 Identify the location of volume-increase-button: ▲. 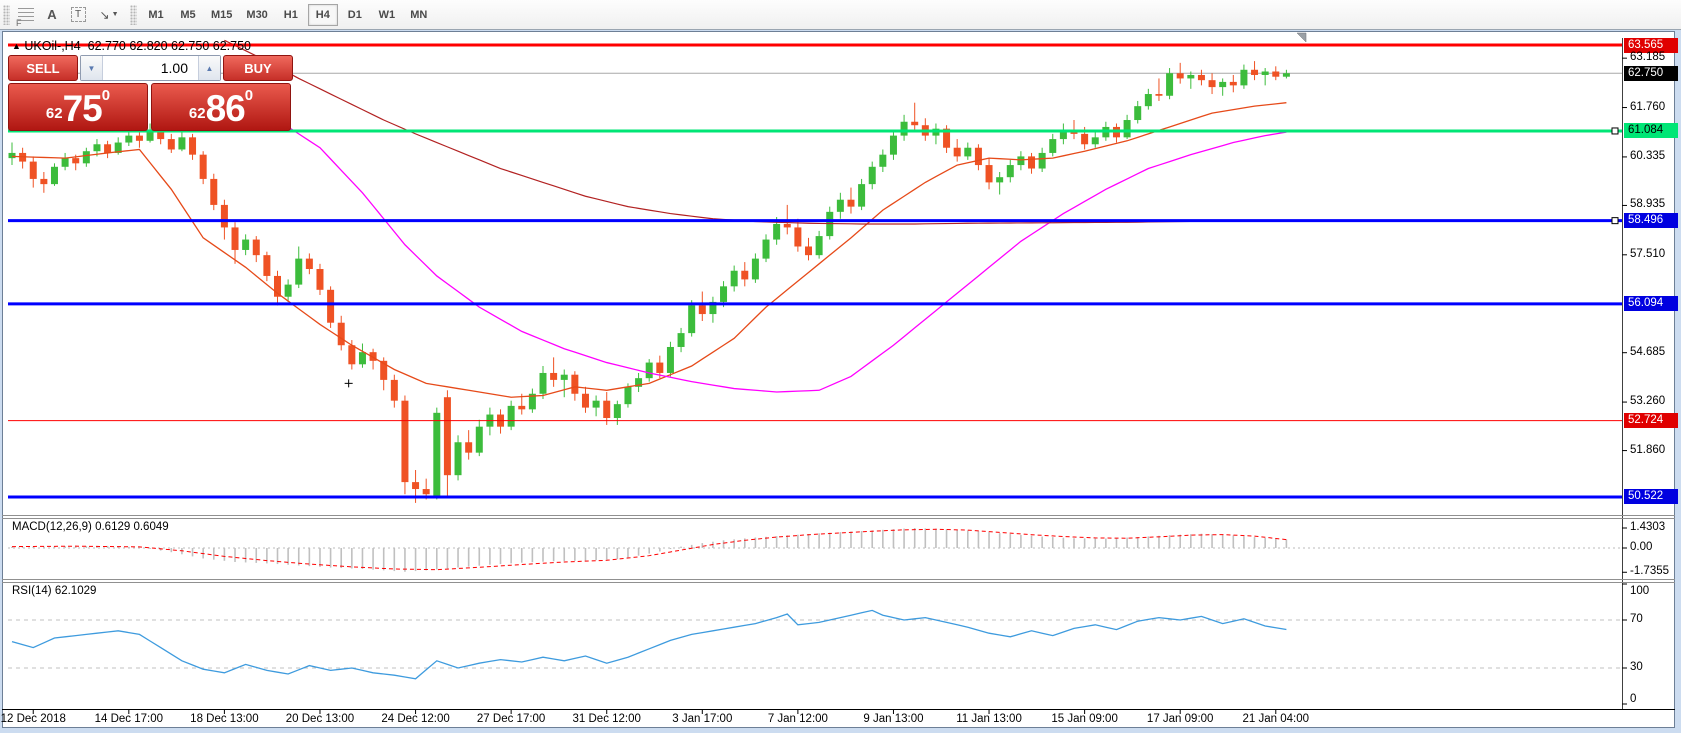
(209, 68).